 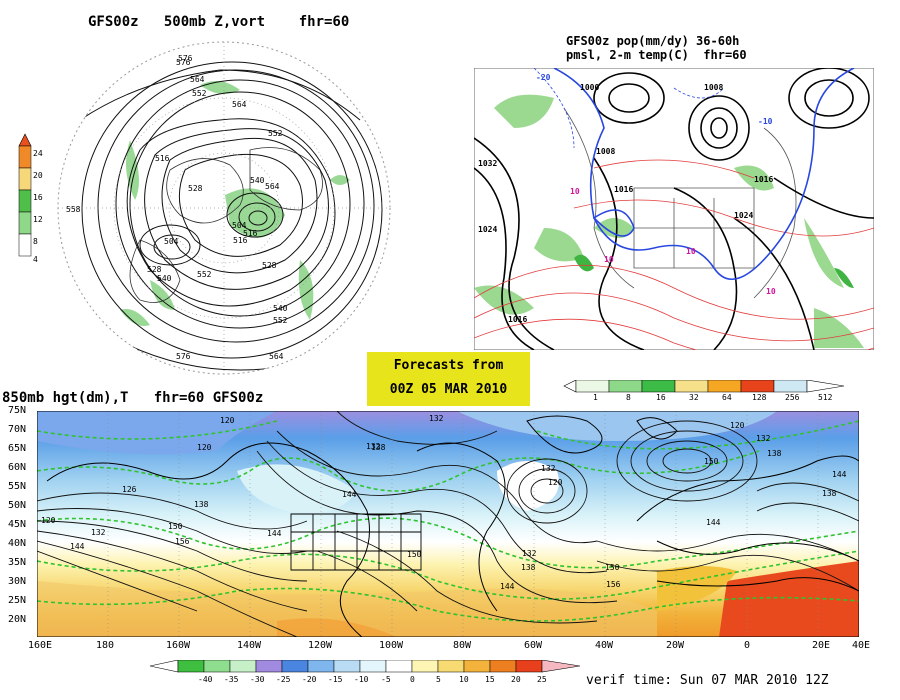 I want to click on temp-colorbar-label: -10, so click(x=361, y=679).